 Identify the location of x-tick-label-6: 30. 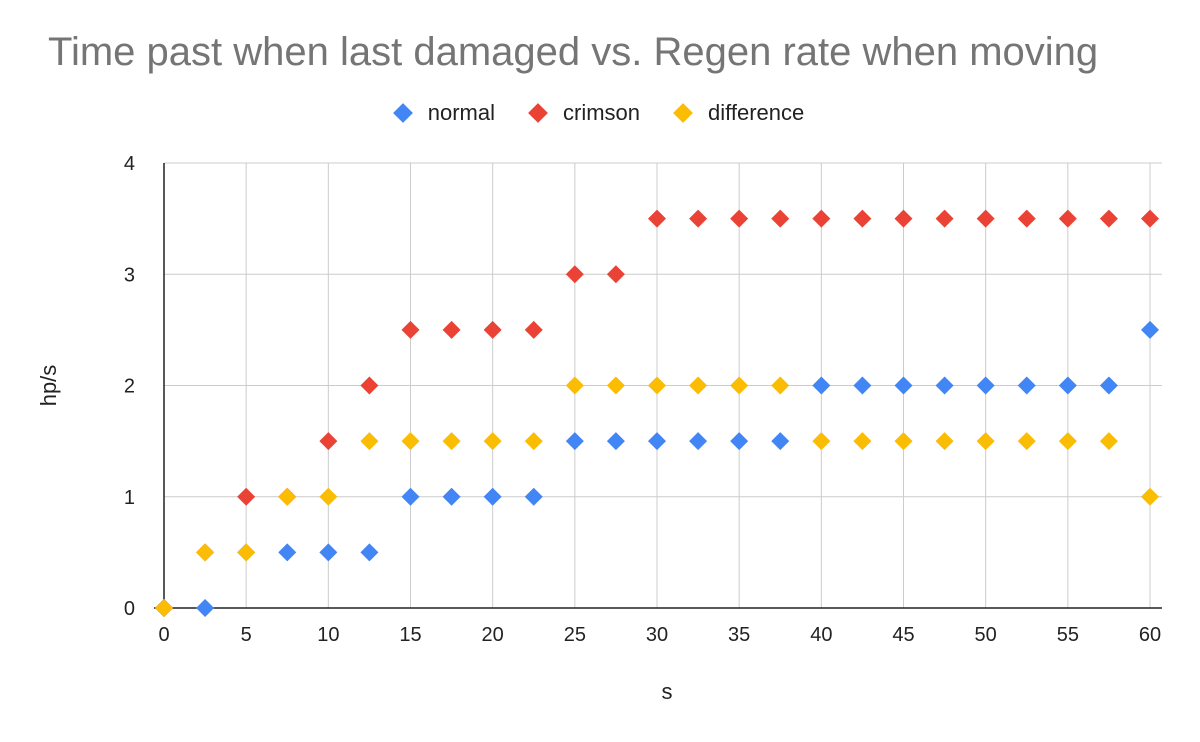
(657, 635).